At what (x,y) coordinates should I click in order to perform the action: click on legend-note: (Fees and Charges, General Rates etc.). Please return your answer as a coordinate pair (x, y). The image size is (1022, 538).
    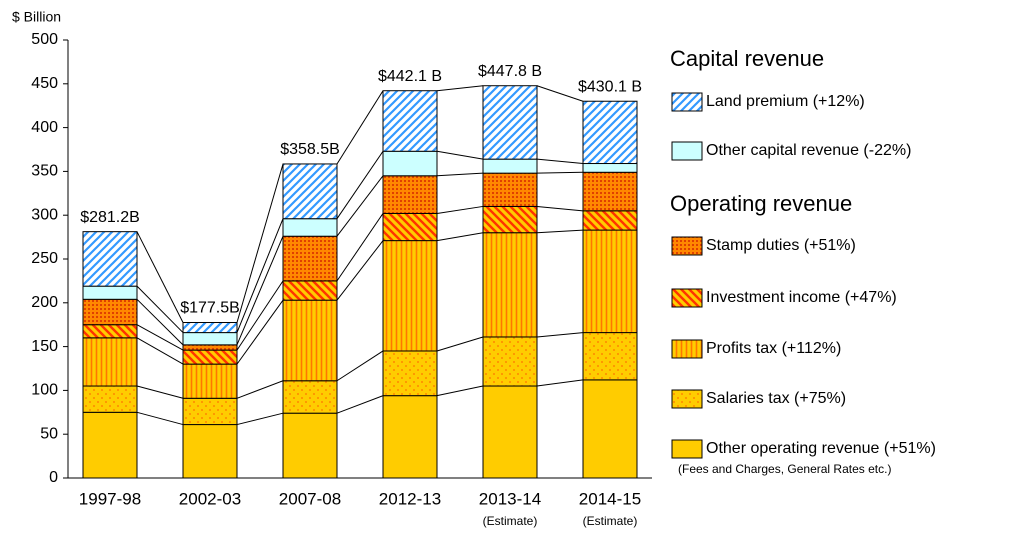
    Looking at the image, I should click on (784, 469).